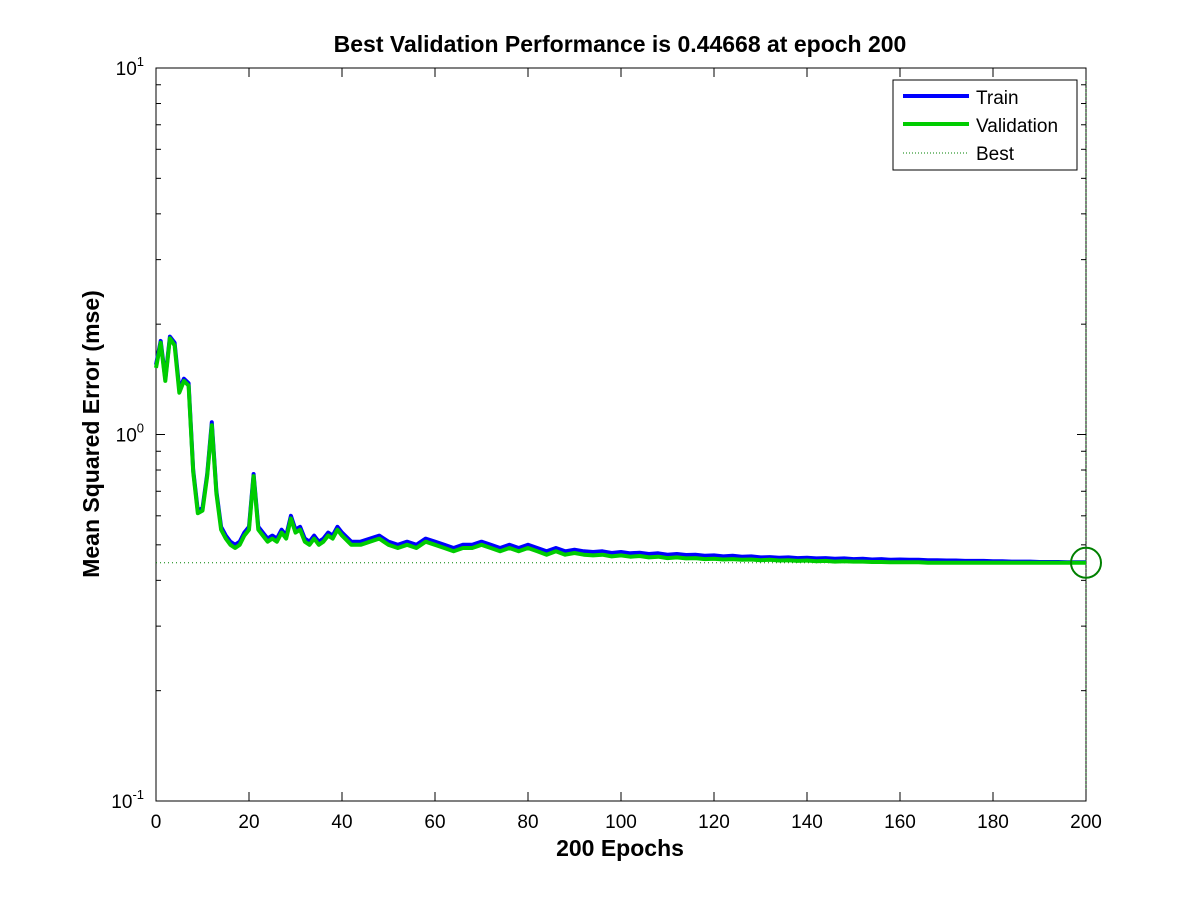  I want to click on y-tick-label: 10¹, so click(130, 67).